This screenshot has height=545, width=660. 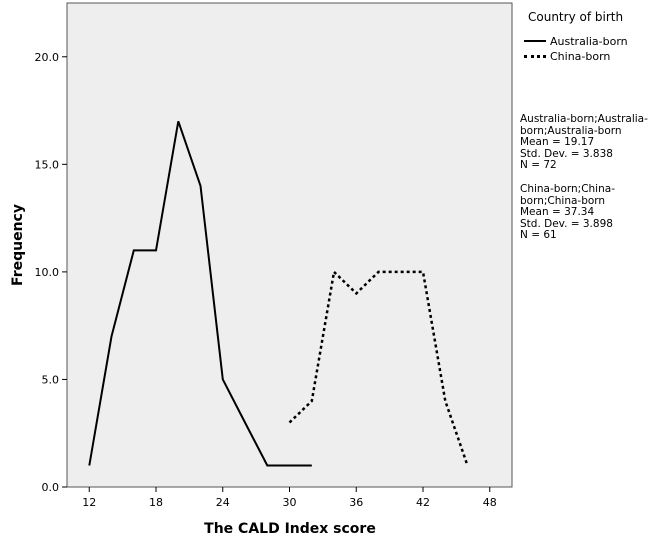 What do you see at coordinates (567, 195) in the screenshot?
I see `stats-label: China-born;China-born;China-born` at bounding box center [567, 195].